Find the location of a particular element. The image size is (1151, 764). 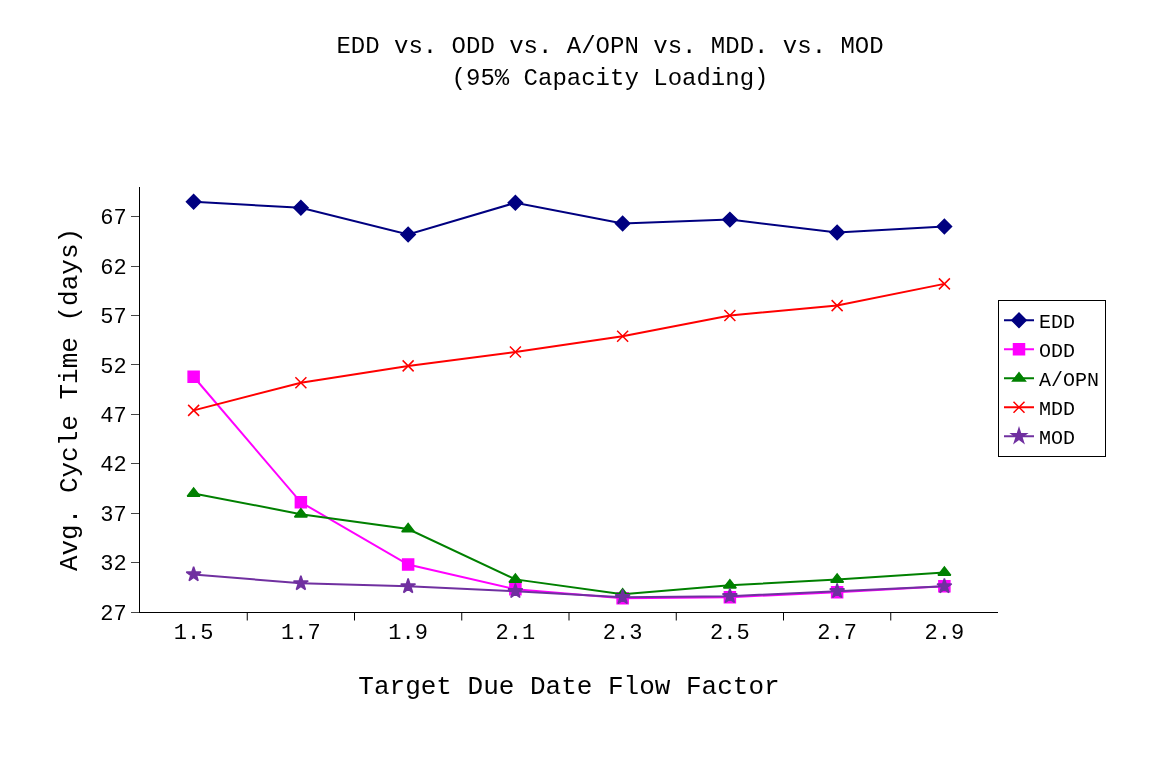

chart-title: EDD vs. ODD vs. A/OPN vs. MDD. vs. MOD is located at coordinates (610, 47).